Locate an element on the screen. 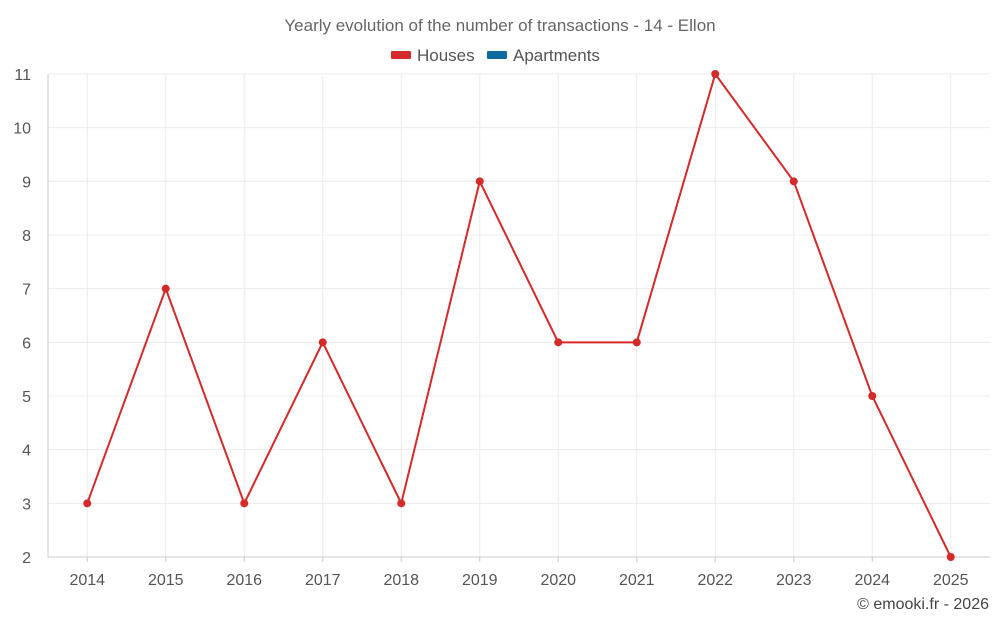  x-tick-label: 2019 is located at coordinates (480, 580).